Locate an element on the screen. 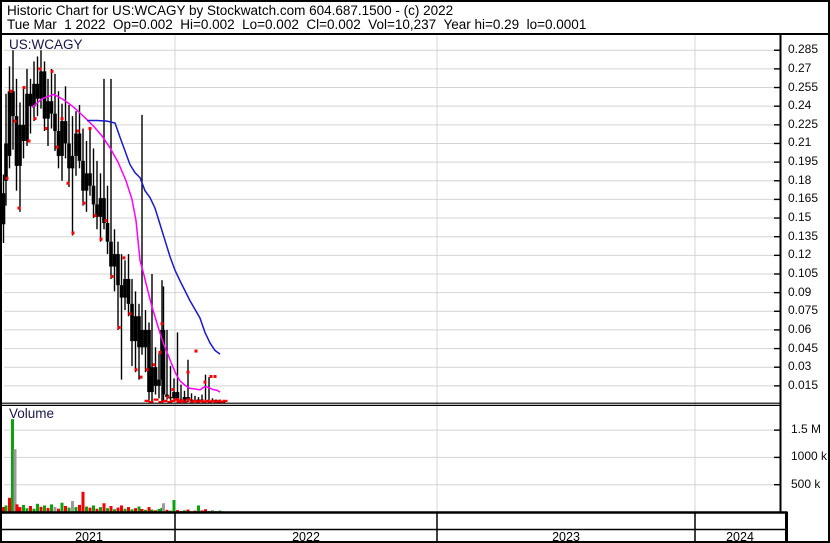  price-axis-label: 0.21 is located at coordinates (800, 142).